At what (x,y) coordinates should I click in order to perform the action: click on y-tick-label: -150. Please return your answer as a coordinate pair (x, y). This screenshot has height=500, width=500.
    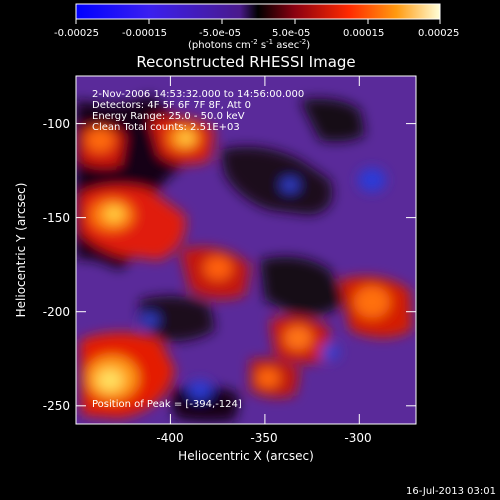
    Looking at the image, I should click on (56, 218).